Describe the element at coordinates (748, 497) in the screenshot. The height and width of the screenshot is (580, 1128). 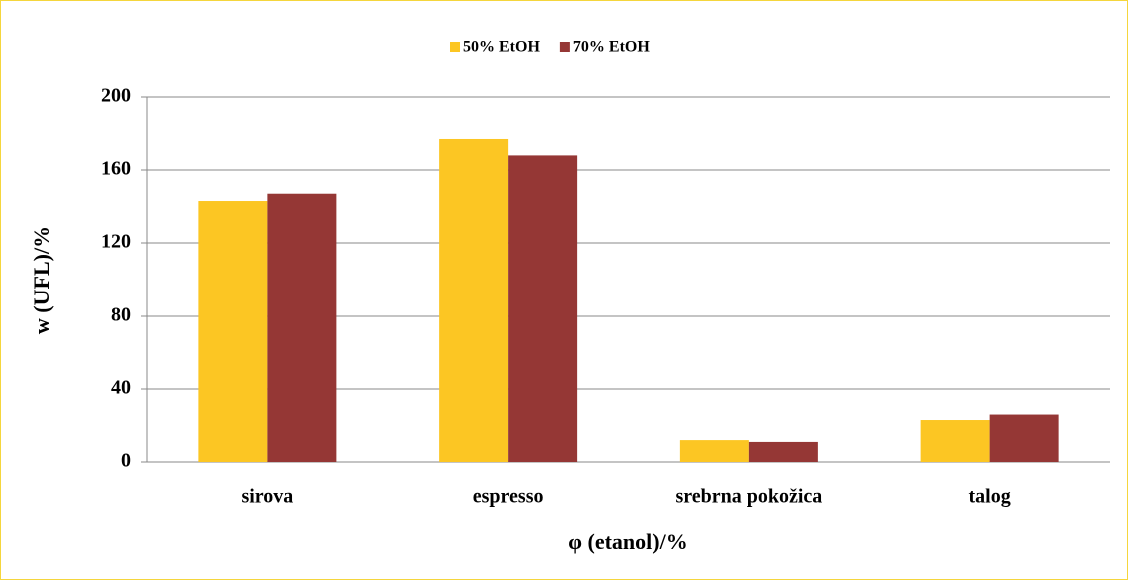
I see `x-tick-label: srebrna pokožica` at that location.